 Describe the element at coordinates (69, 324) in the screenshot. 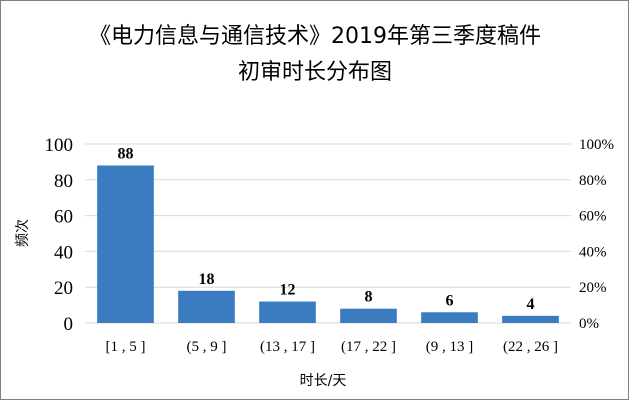

I see `y-tick-label: 0` at that location.